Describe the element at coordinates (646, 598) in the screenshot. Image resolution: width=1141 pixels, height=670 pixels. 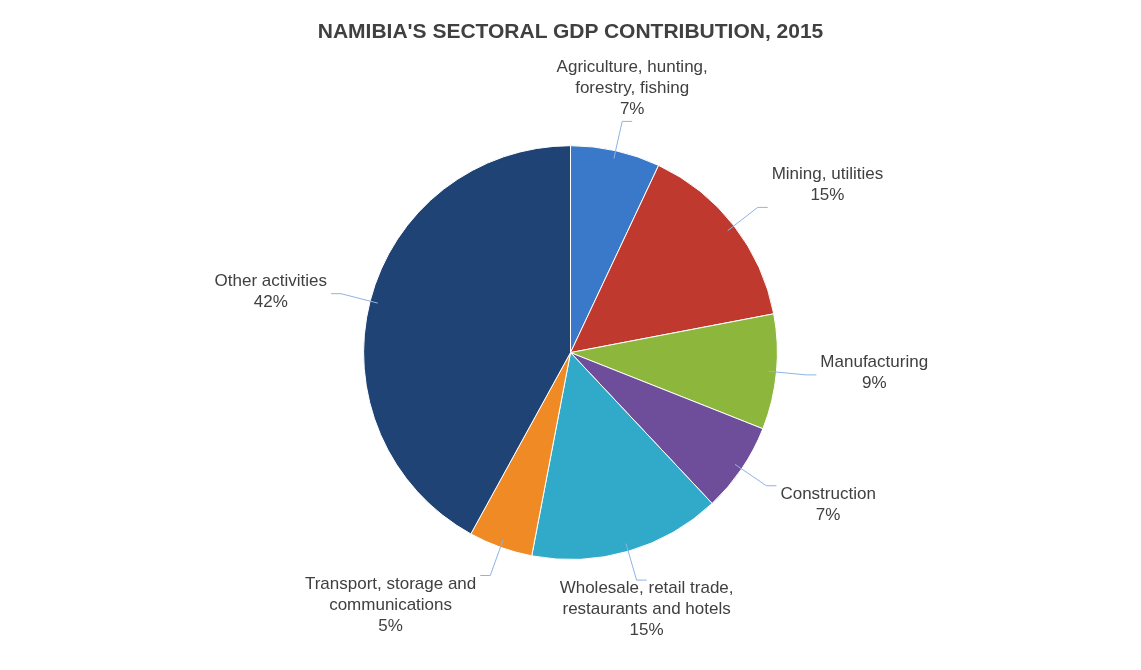
I see `slice-label: Wholesale, retail trade, restaurants and hotels` at that location.